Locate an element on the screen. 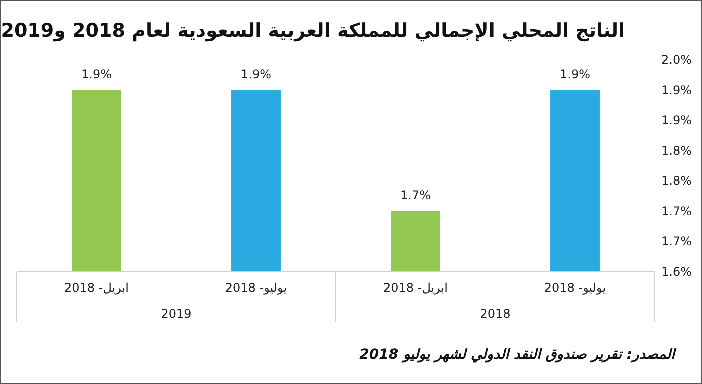 This screenshot has width=702, height=384. y-tick-label: 1.6% is located at coordinates (677, 272).